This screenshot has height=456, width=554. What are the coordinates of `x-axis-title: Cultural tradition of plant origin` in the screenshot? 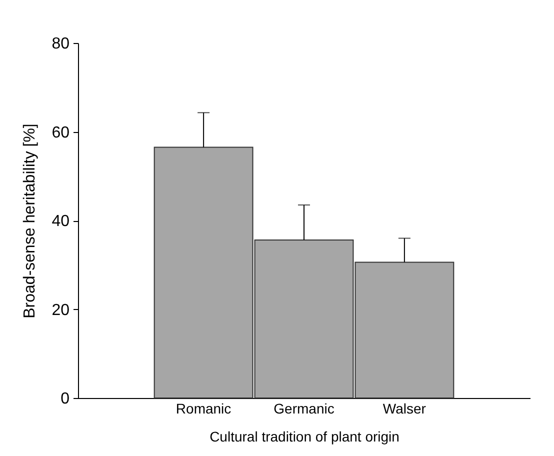 It's located at (305, 436).